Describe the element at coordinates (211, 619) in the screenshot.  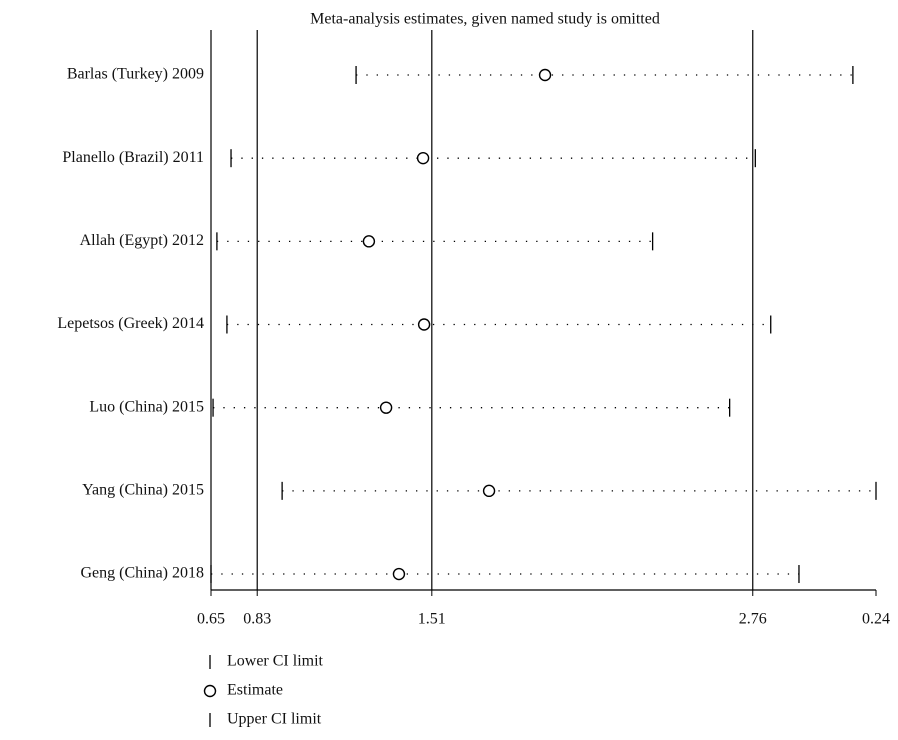
I see `x-tick-label: 0.65` at that location.